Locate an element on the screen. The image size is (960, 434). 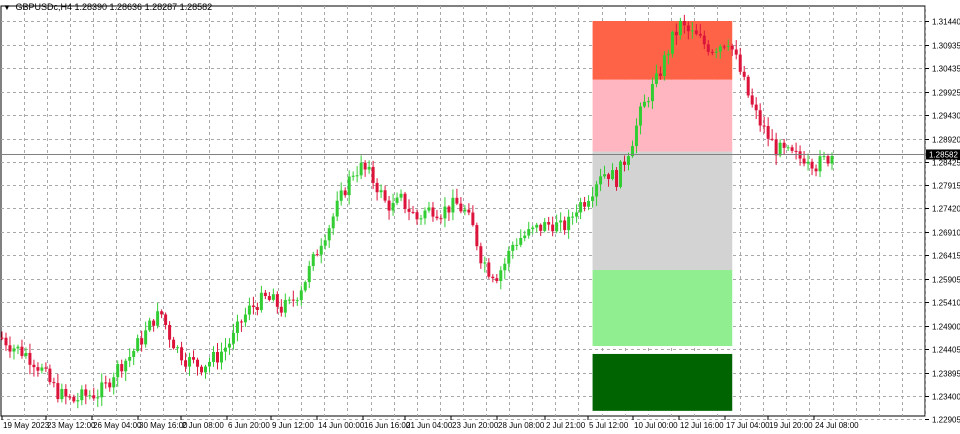
price-tick-label: 1.23895 is located at coordinates (946, 374).